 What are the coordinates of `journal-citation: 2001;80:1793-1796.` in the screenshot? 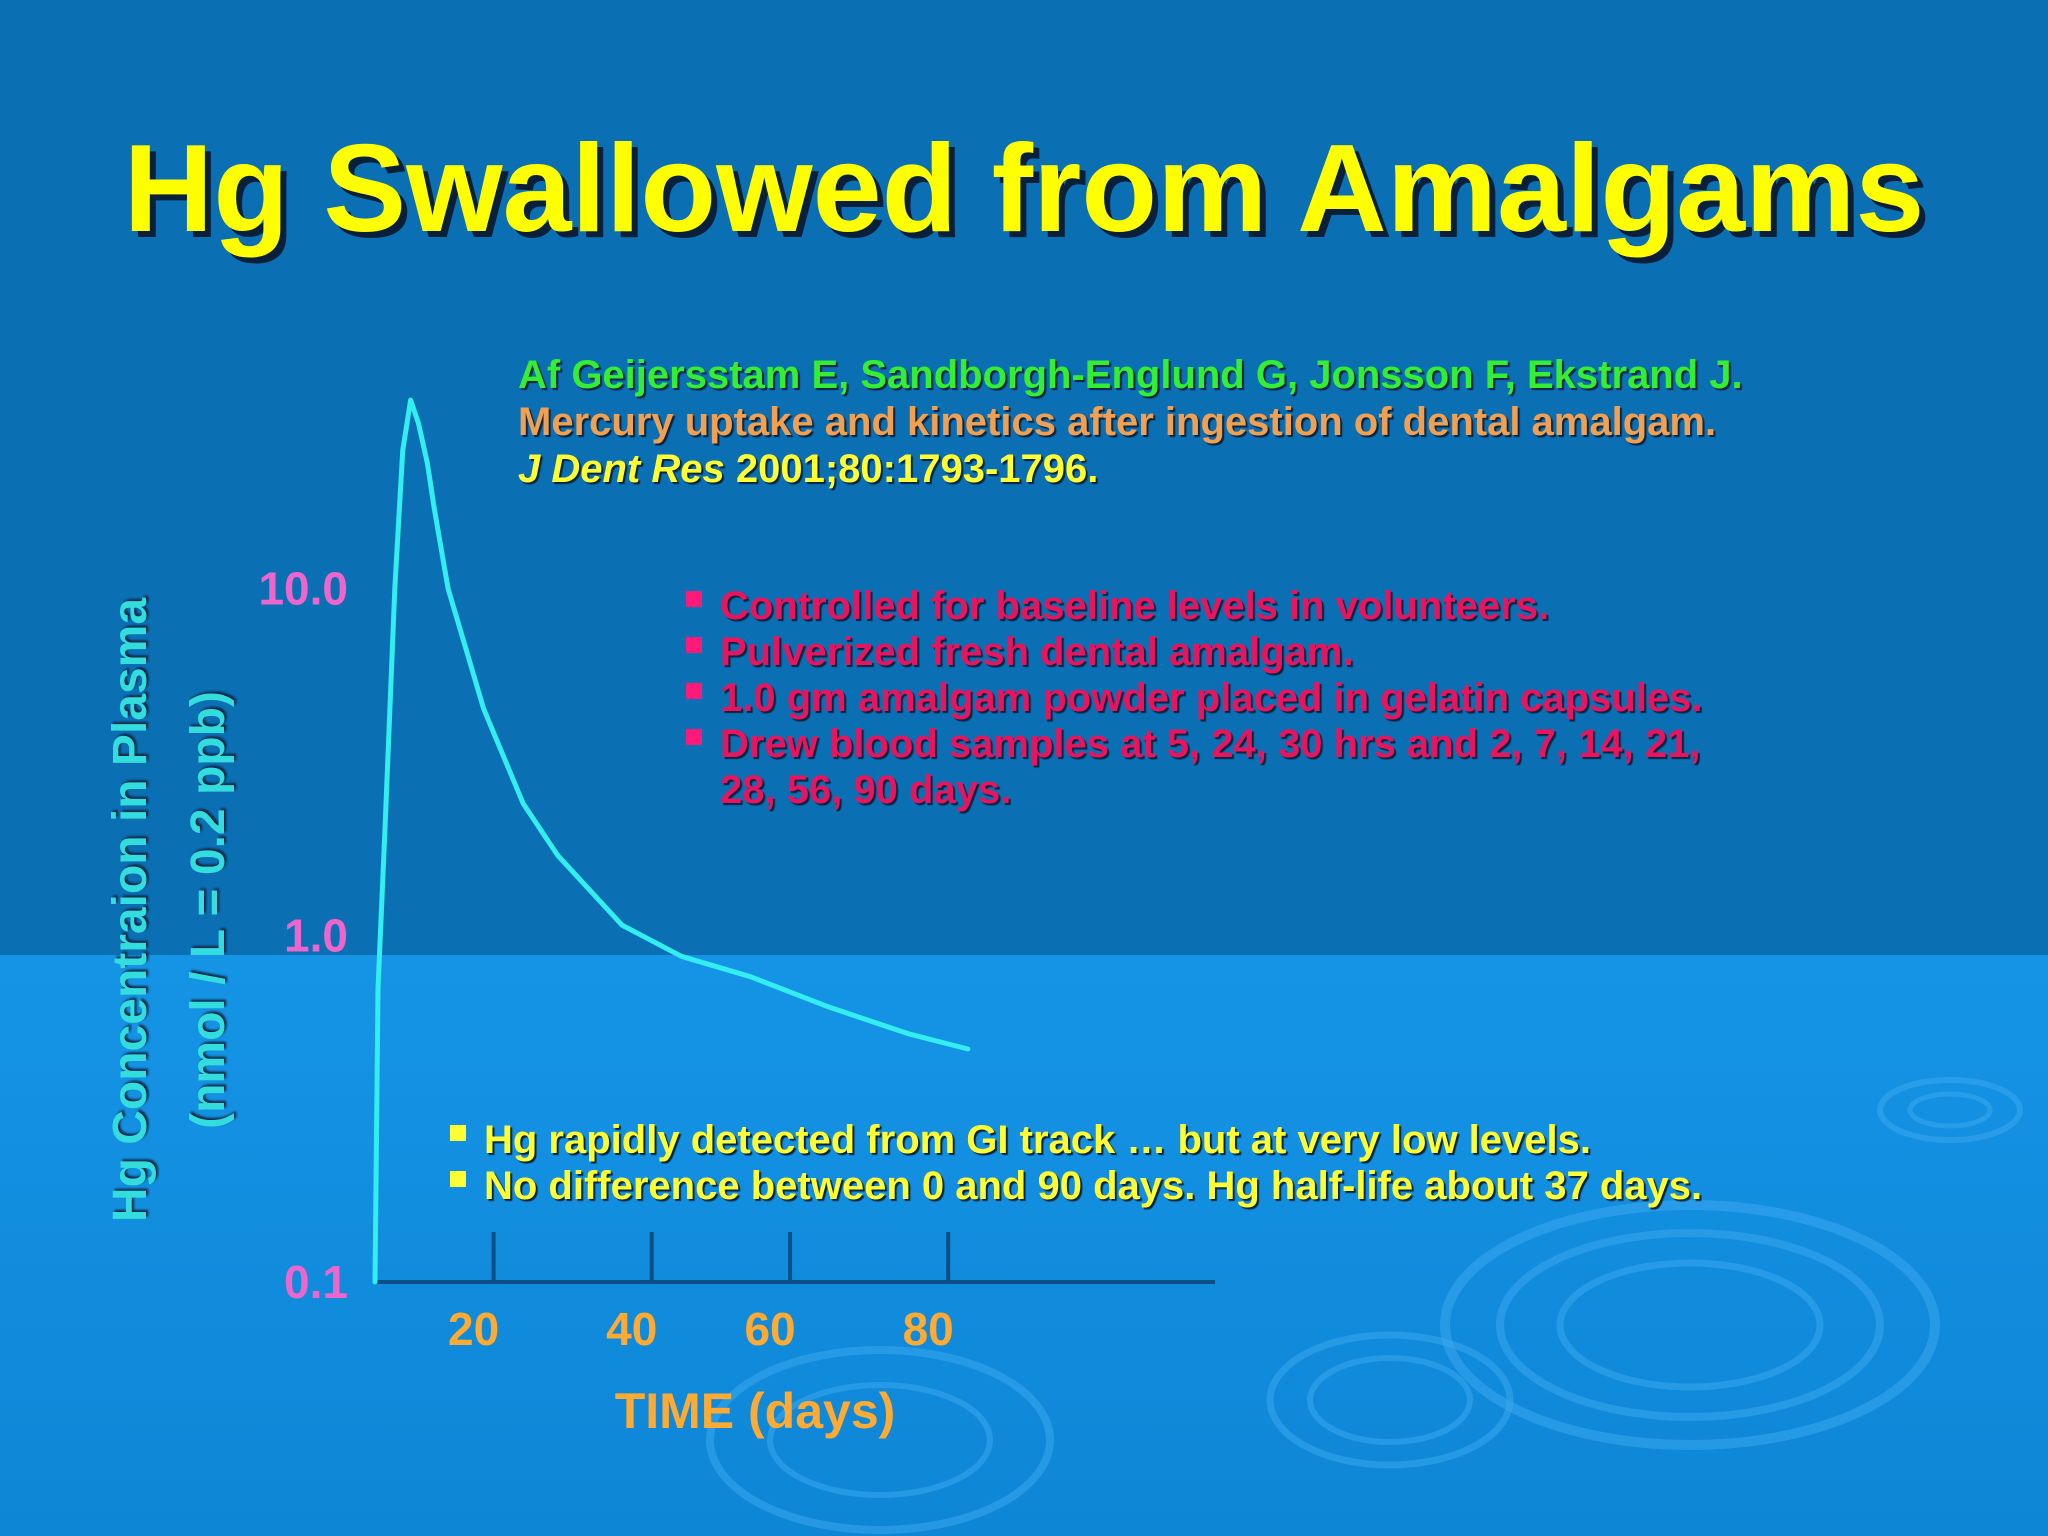 It's located at (911, 469).